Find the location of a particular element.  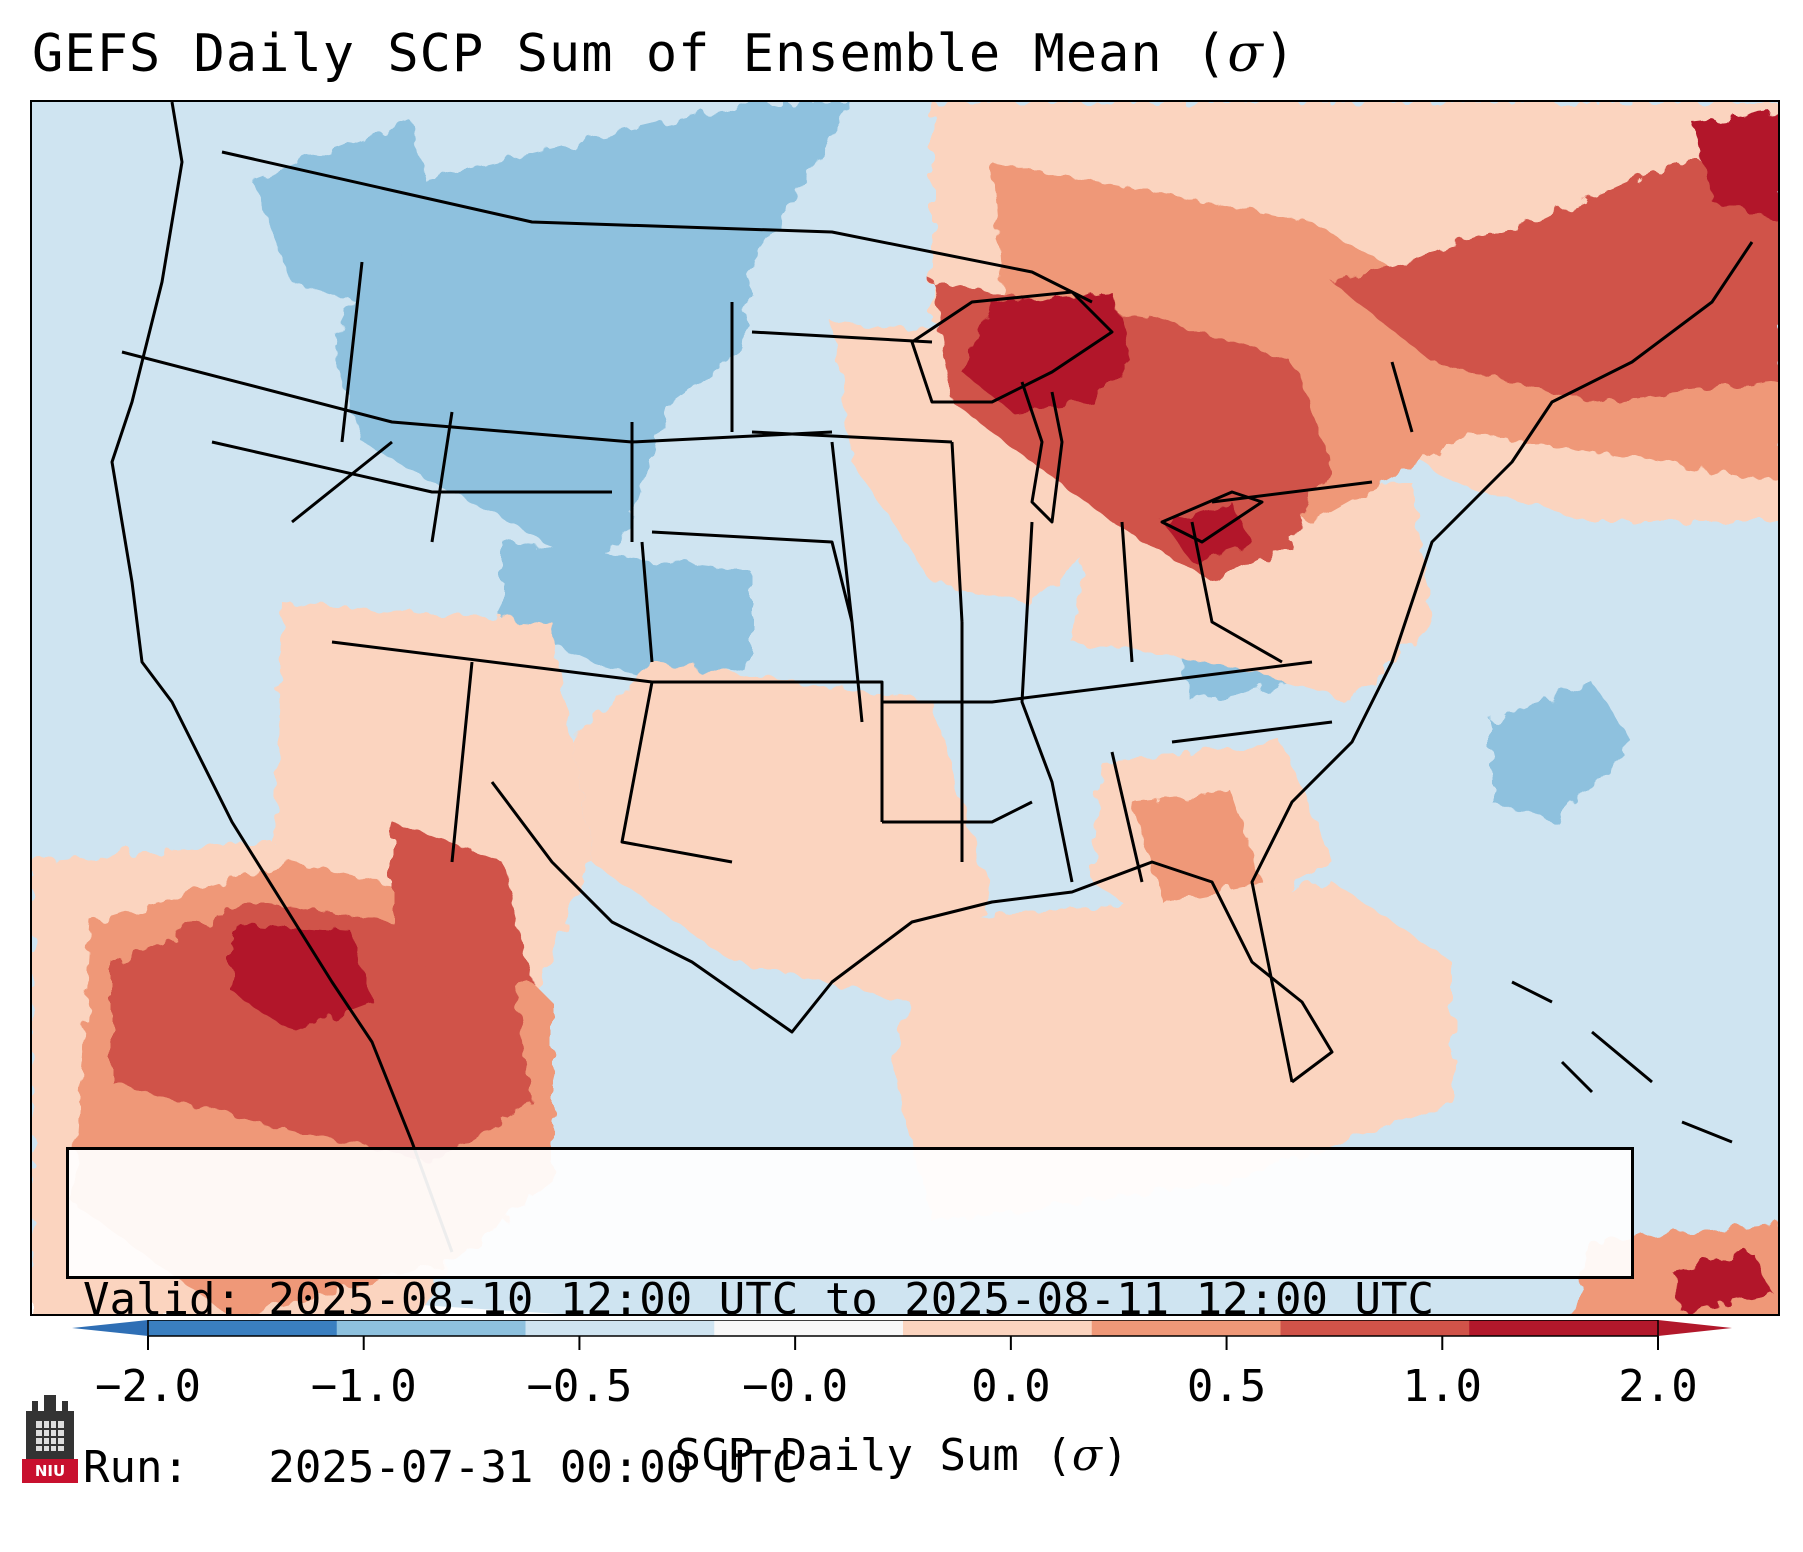

colorbar-tick-label: 2.0 is located at coordinates (1658, 1386).